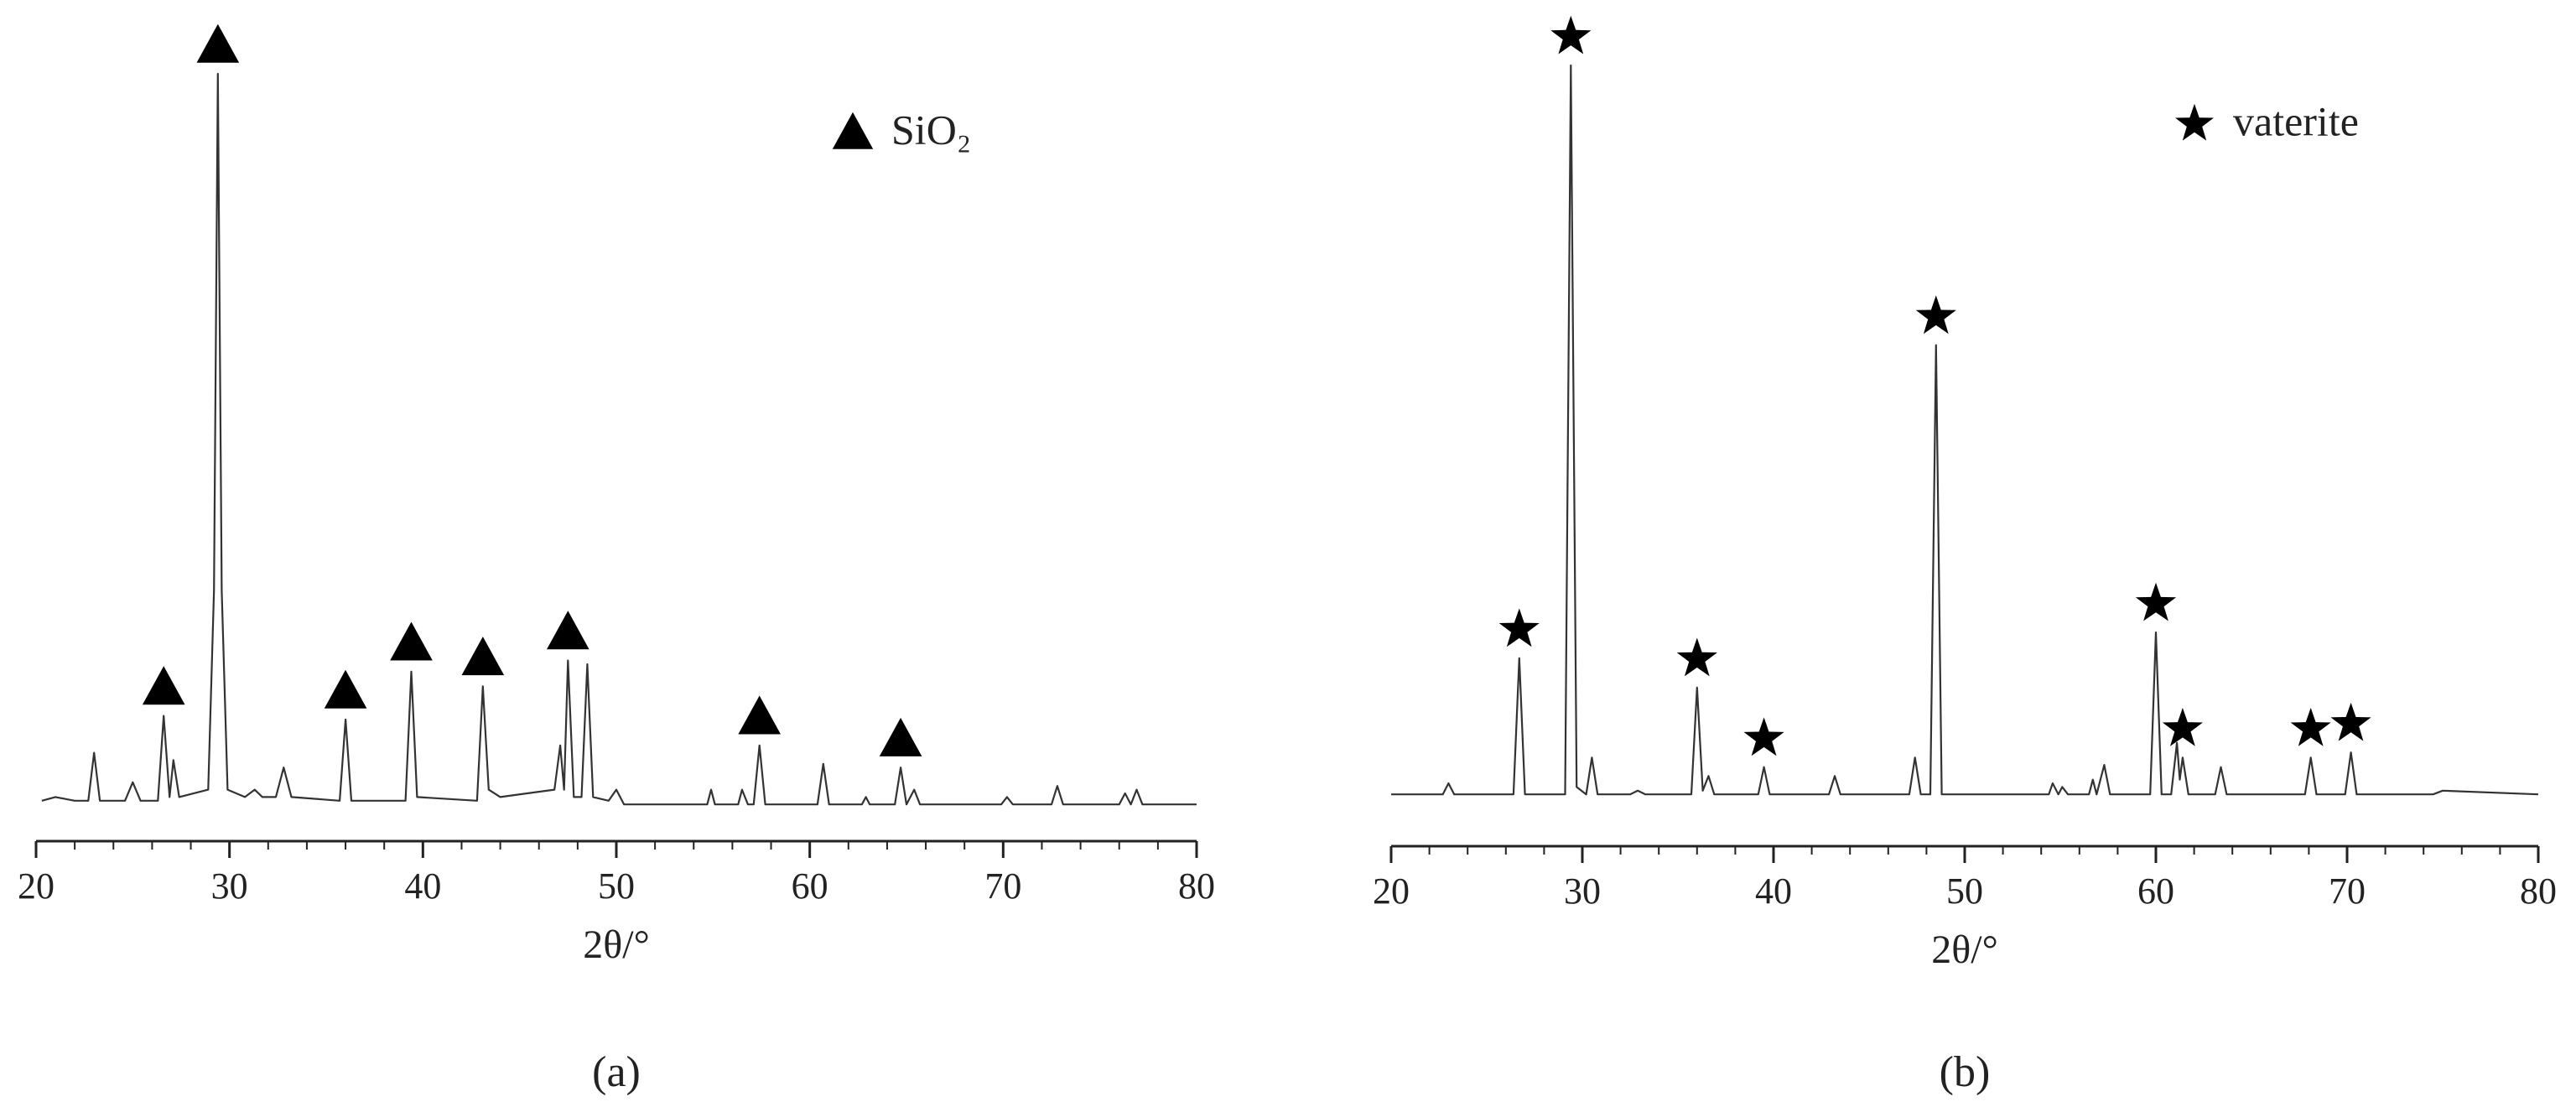  I want to click on panel-label: (a), so click(616, 1072).